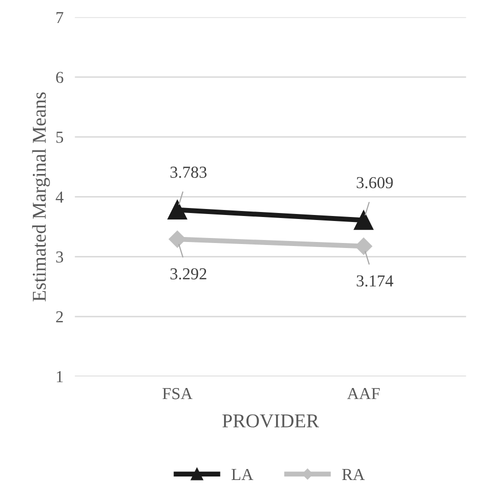 This screenshot has height=492, width=483. Describe the element at coordinates (374, 182) in the screenshot. I see `data-label: 3.609` at that location.